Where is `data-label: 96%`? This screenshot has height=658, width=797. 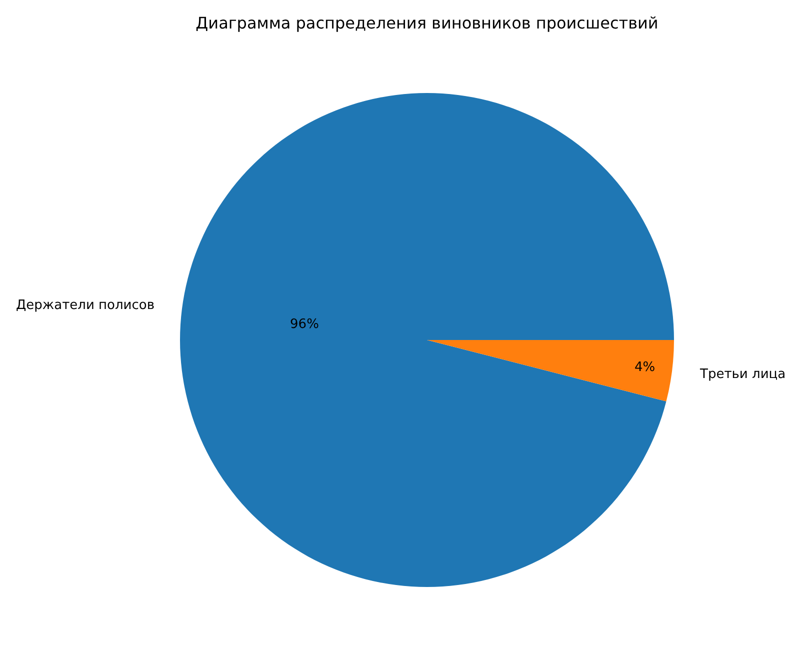 data-label: 96% is located at coordinates (304, 324).